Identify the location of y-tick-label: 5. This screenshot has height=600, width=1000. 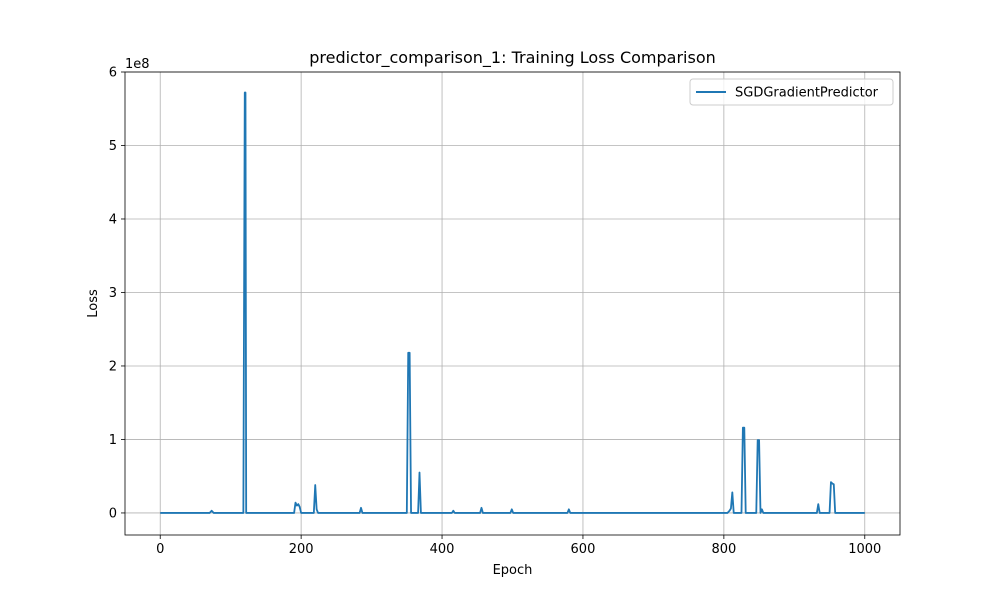
(113, 146).